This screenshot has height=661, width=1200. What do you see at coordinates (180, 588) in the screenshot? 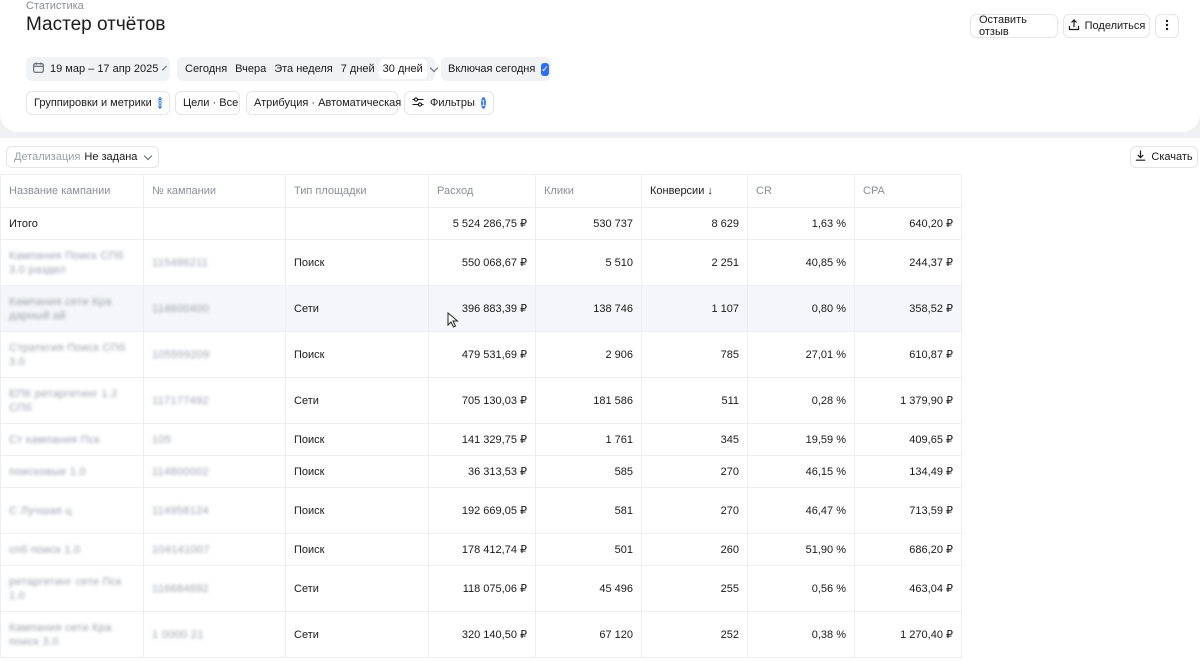
I see `campaign-id: 116684692` at bounding box center [180, 588].